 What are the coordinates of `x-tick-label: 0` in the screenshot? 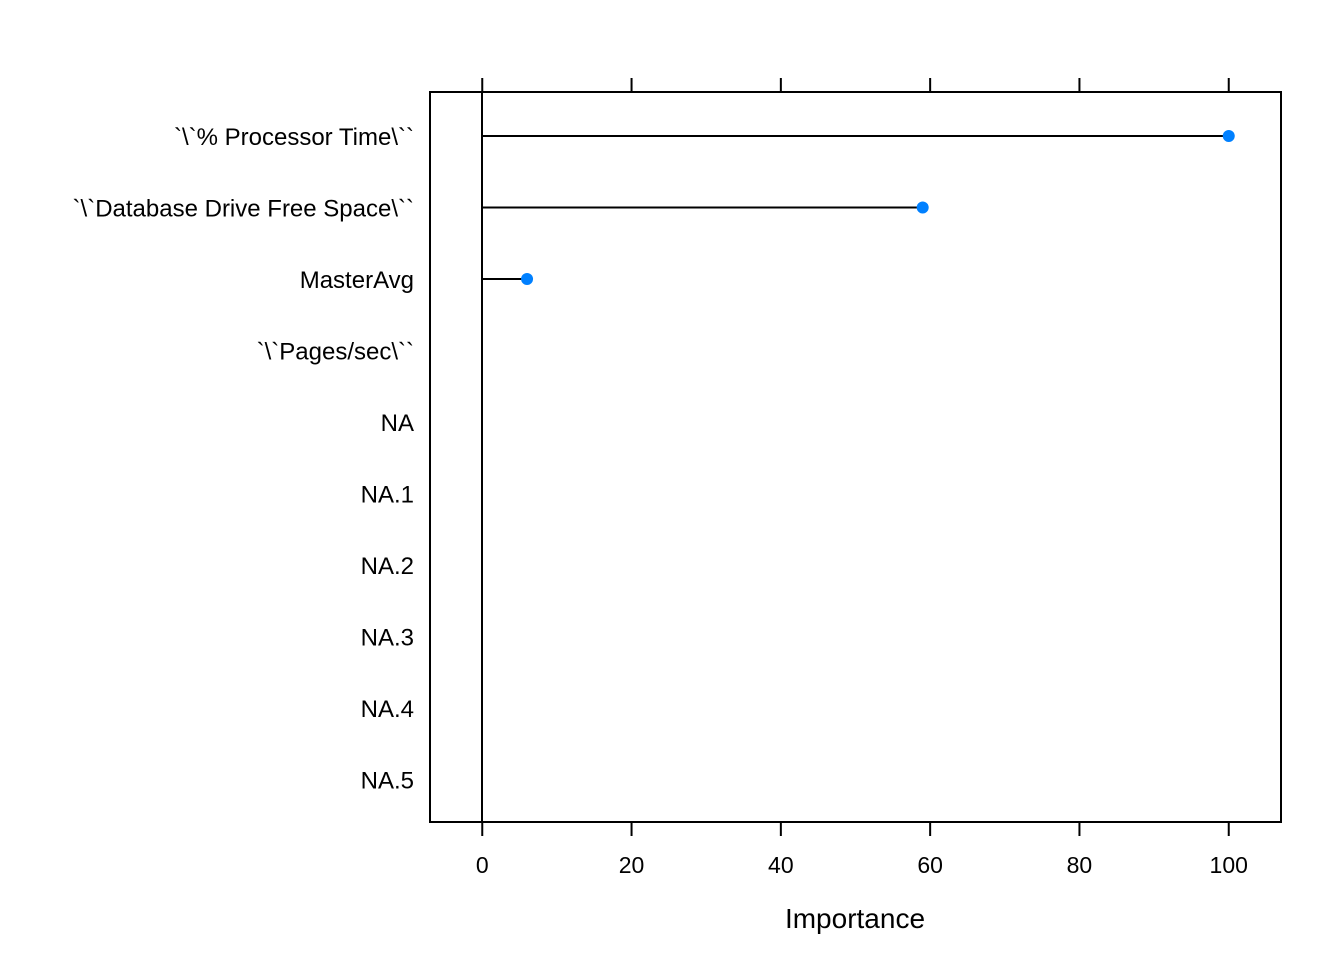 It's located at (482, 865).